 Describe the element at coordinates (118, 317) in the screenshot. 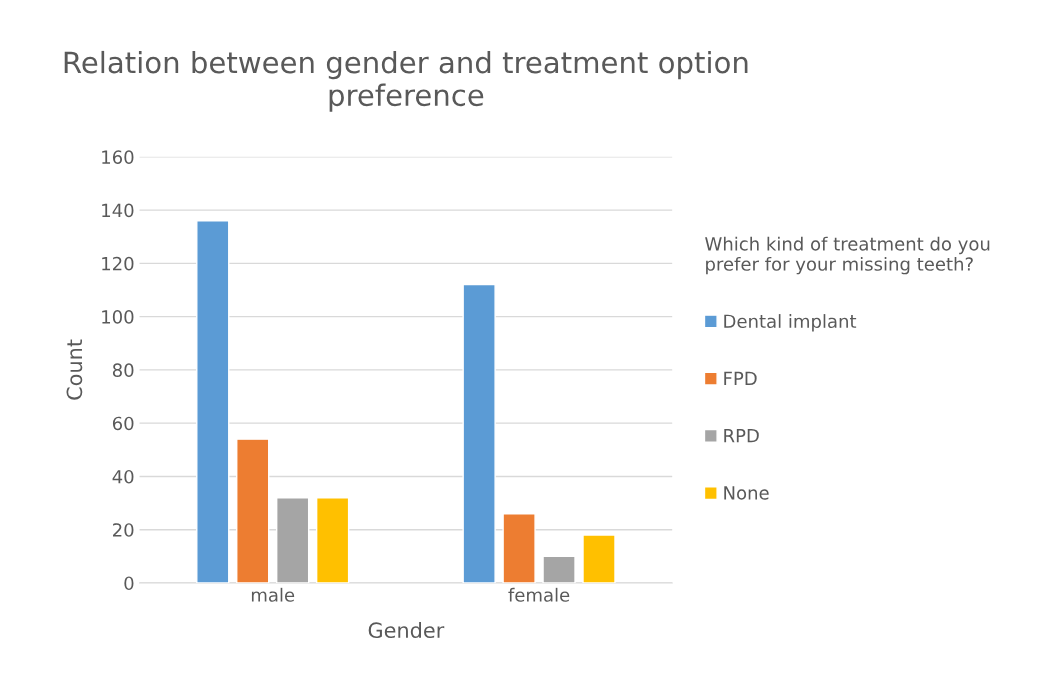

I see `y-tick-label: 100` at that location.